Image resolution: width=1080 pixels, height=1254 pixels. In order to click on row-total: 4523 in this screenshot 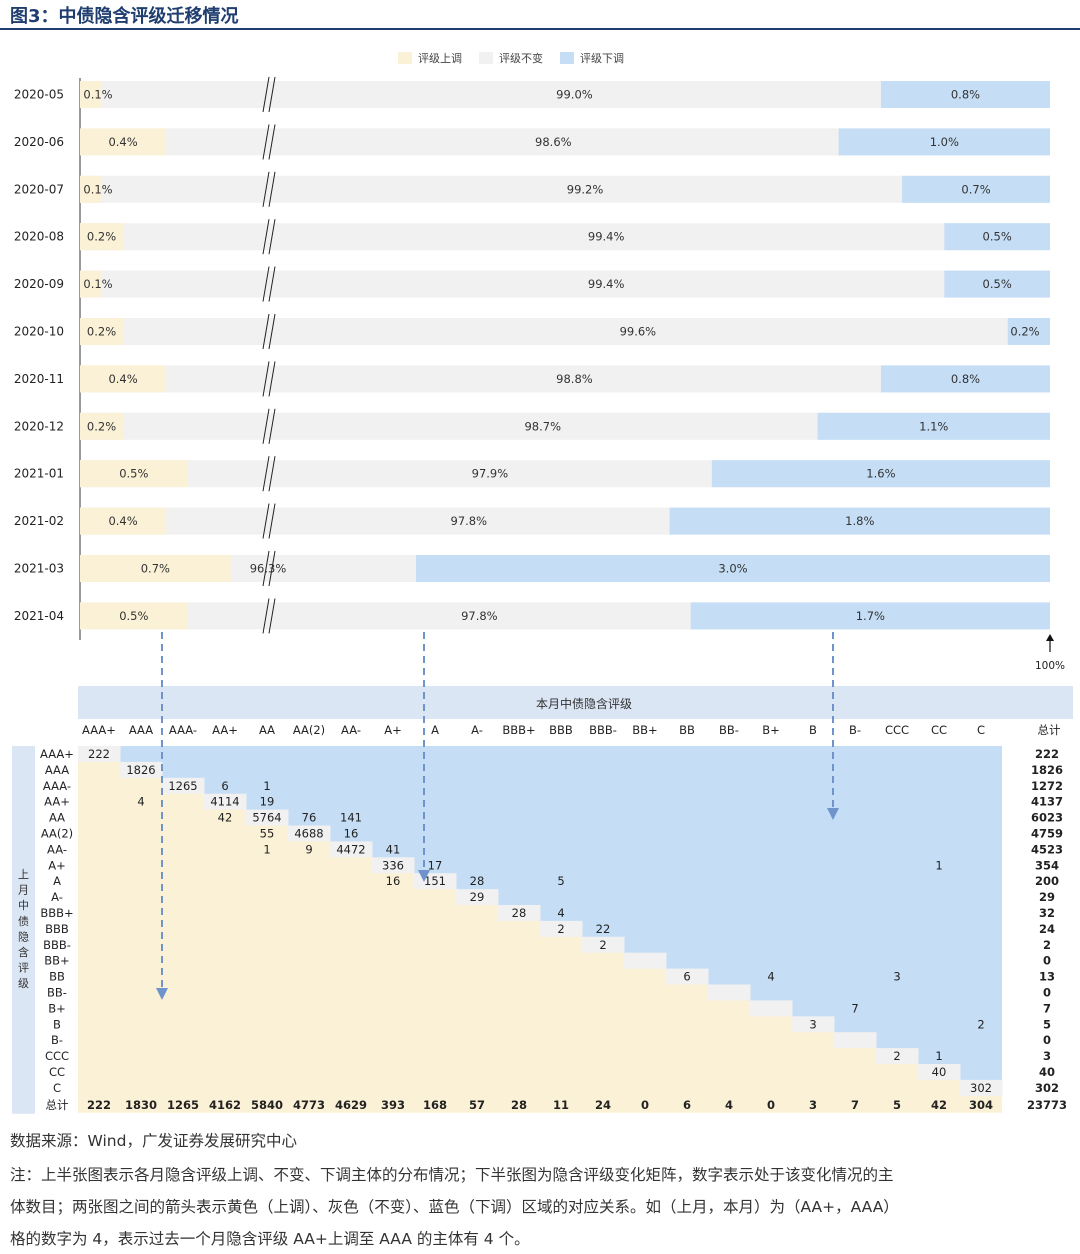, I will do `click(1047, 849)`.